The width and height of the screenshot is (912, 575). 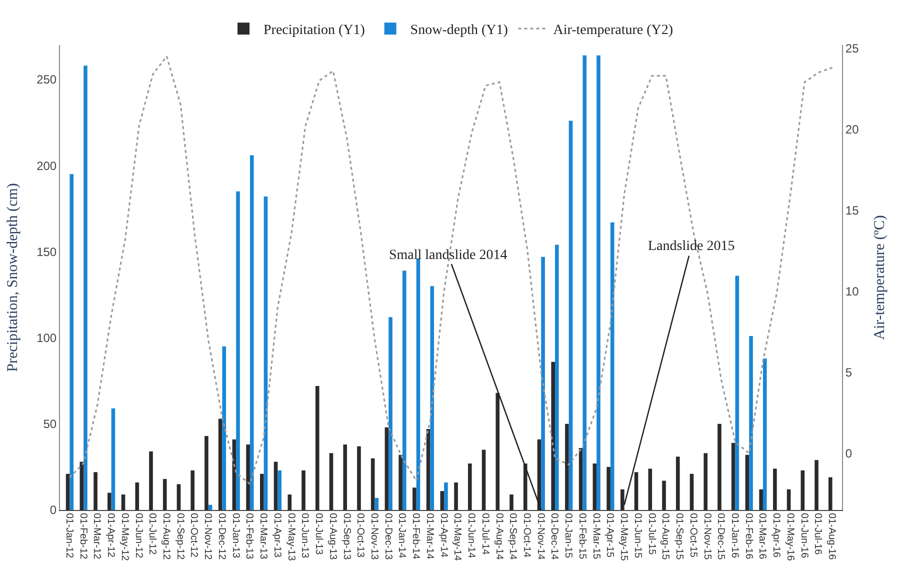 I want to click on y2-axis-title: Air-temperature (ºC), so click(x=880, y=277).